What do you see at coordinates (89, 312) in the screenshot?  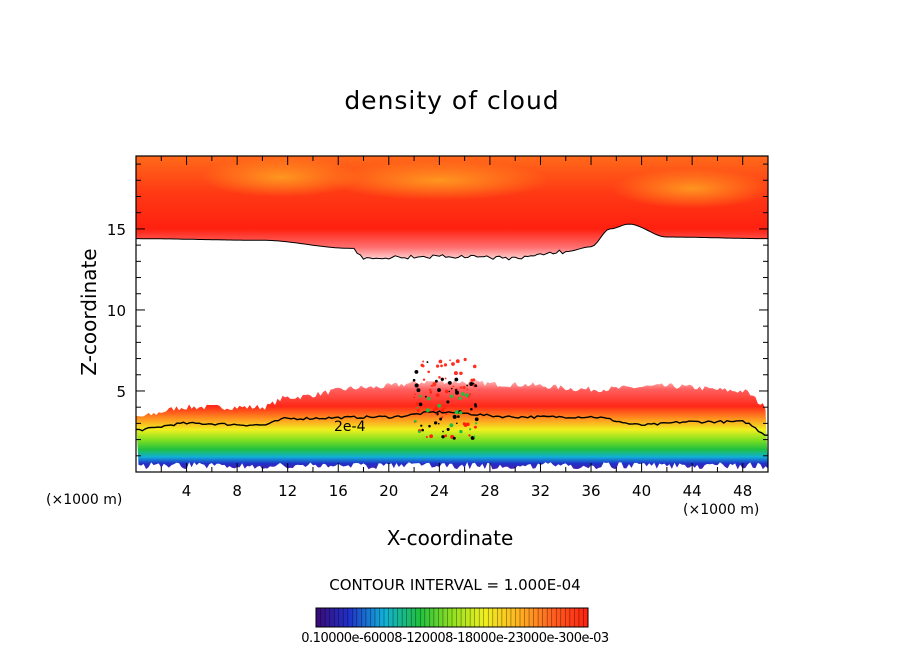 I see `y-axis-label: Z-coordinate` at bounding box center [89, 312].